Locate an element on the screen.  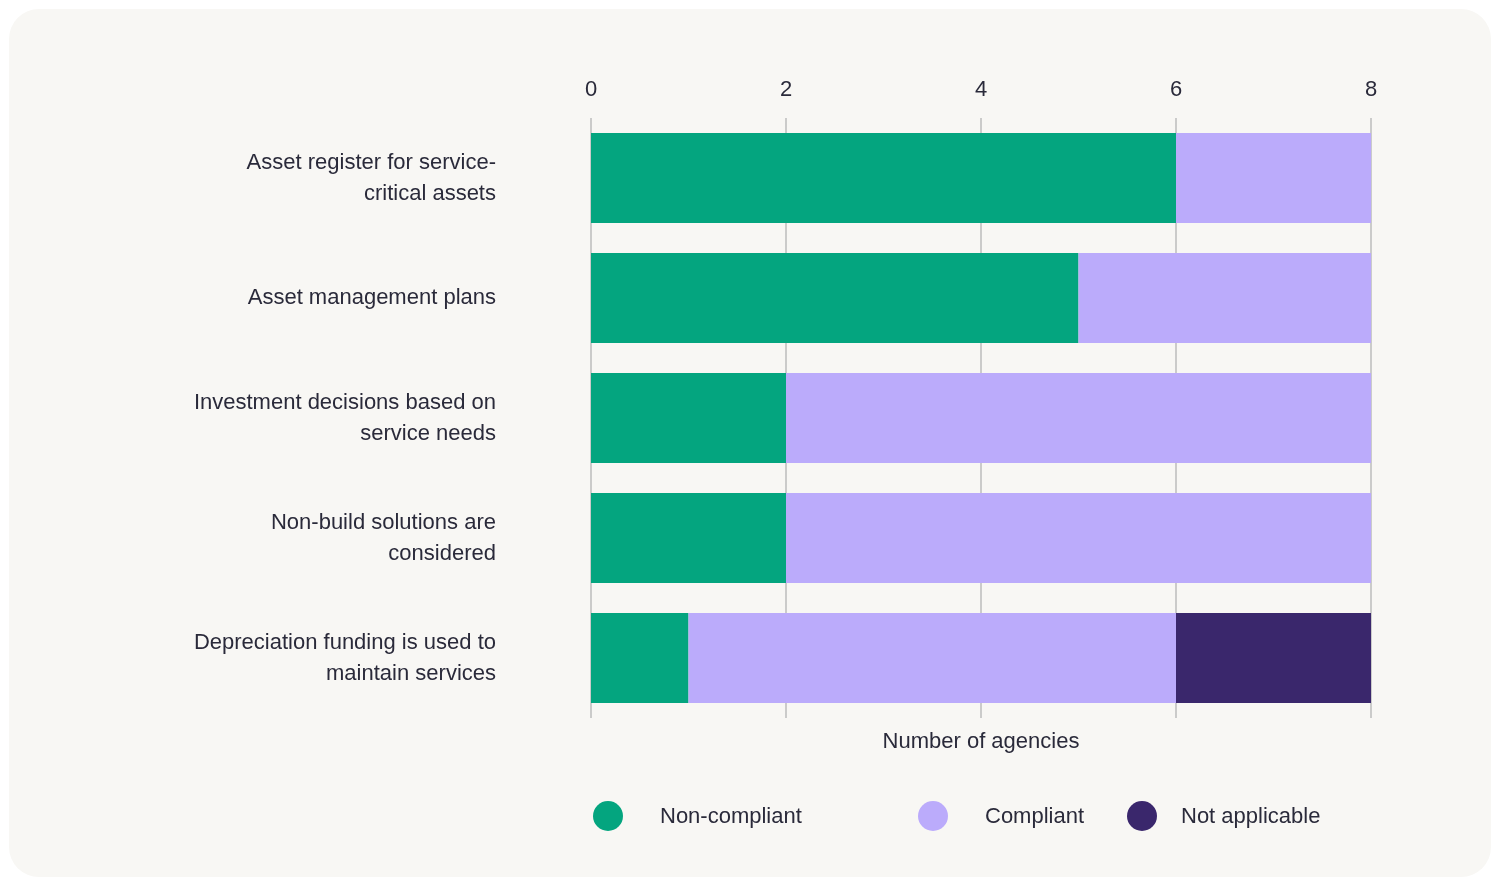
legend-label: Non-compliant is located at coordinates (731, 815).